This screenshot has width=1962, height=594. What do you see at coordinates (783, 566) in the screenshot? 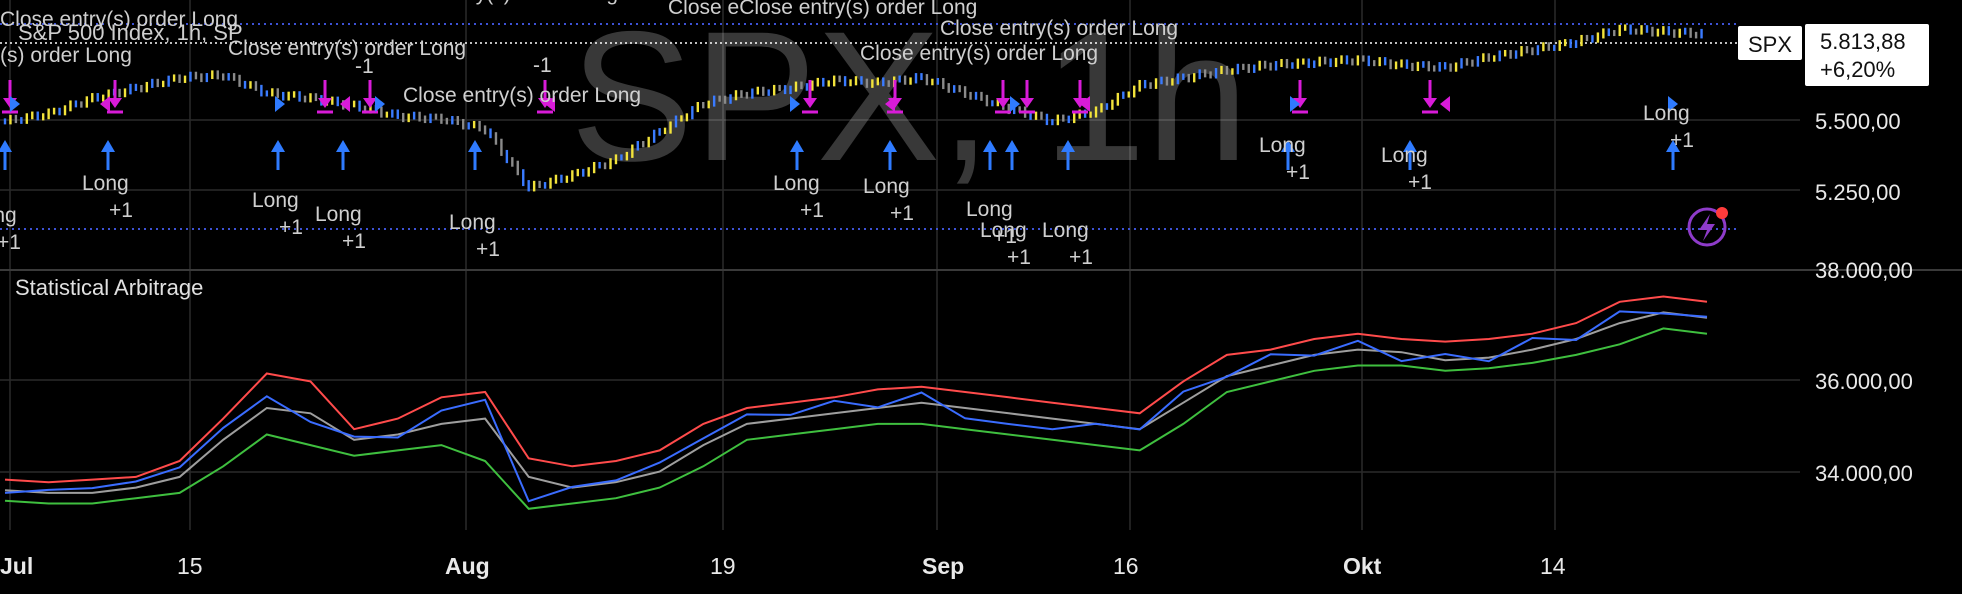
I see `time-axis: Jul 15 Aug 19 Sep 16 Okt 14` at bounding box center [783, 566].